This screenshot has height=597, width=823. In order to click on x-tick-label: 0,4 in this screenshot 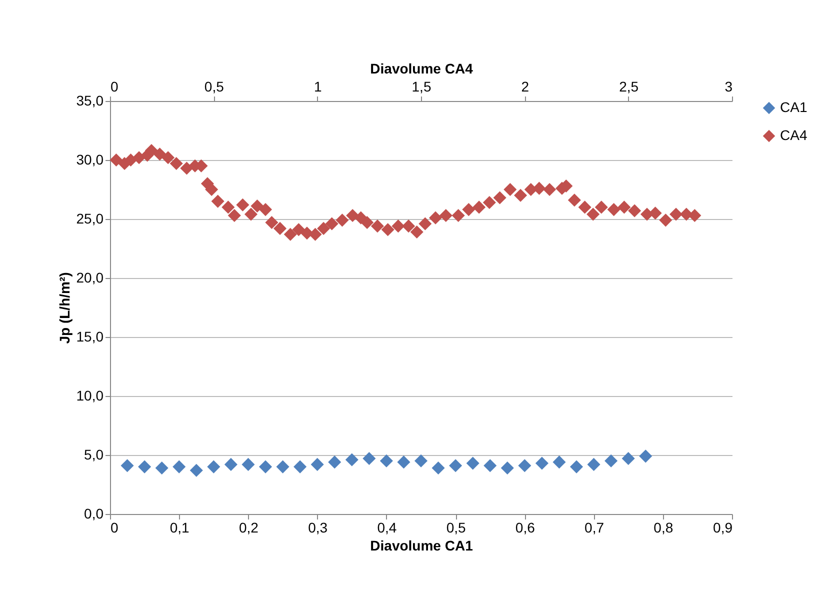, I will do `click(387, 528)`.